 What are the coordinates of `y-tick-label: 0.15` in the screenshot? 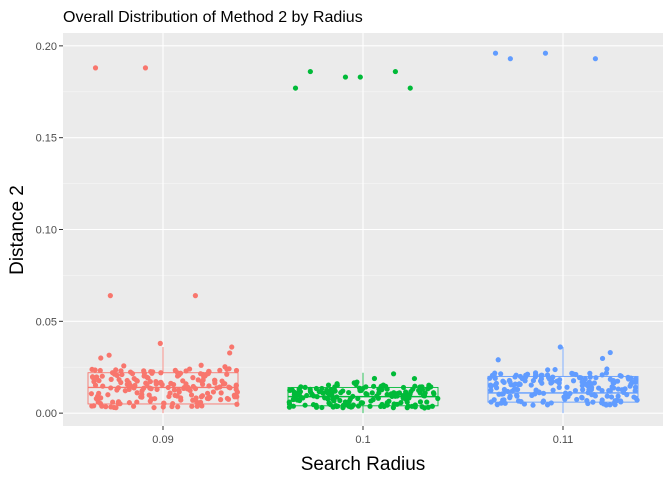 It's located at (46, 139).